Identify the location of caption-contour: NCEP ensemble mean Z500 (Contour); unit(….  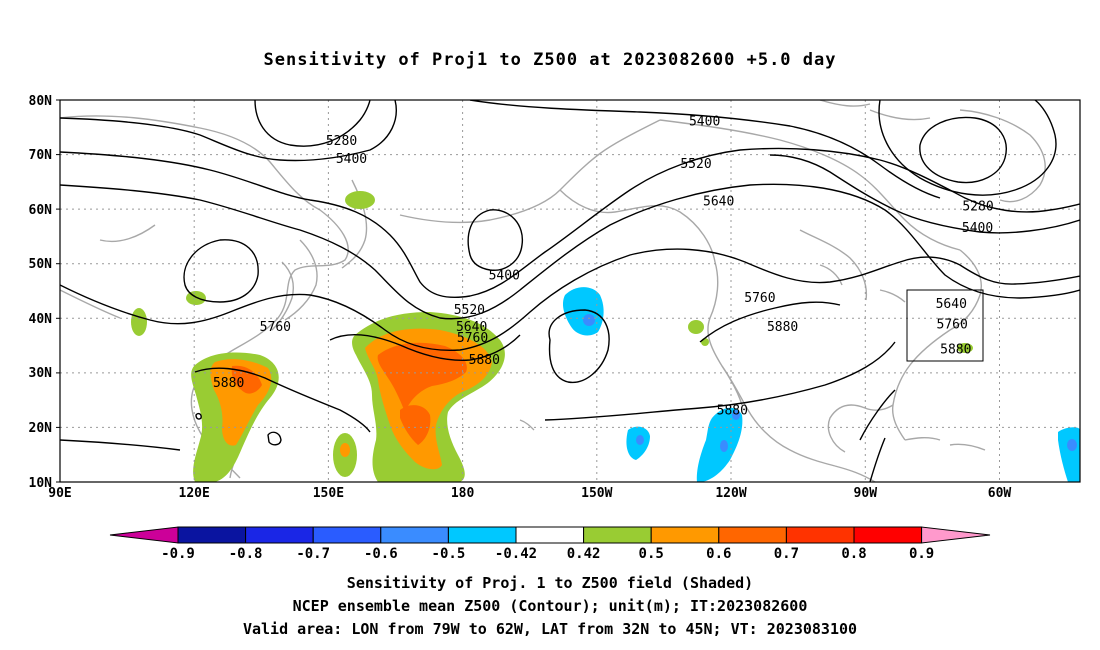
(550, 606).